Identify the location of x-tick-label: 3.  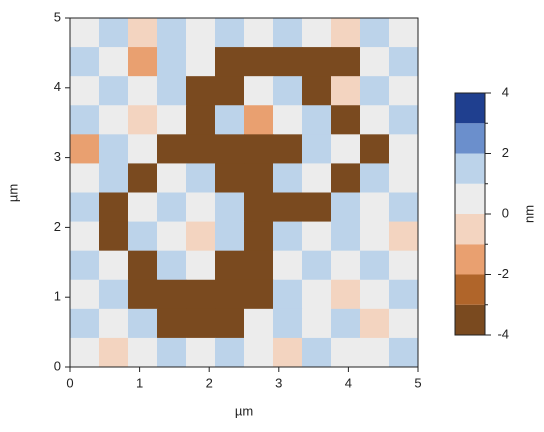
(278, 382).